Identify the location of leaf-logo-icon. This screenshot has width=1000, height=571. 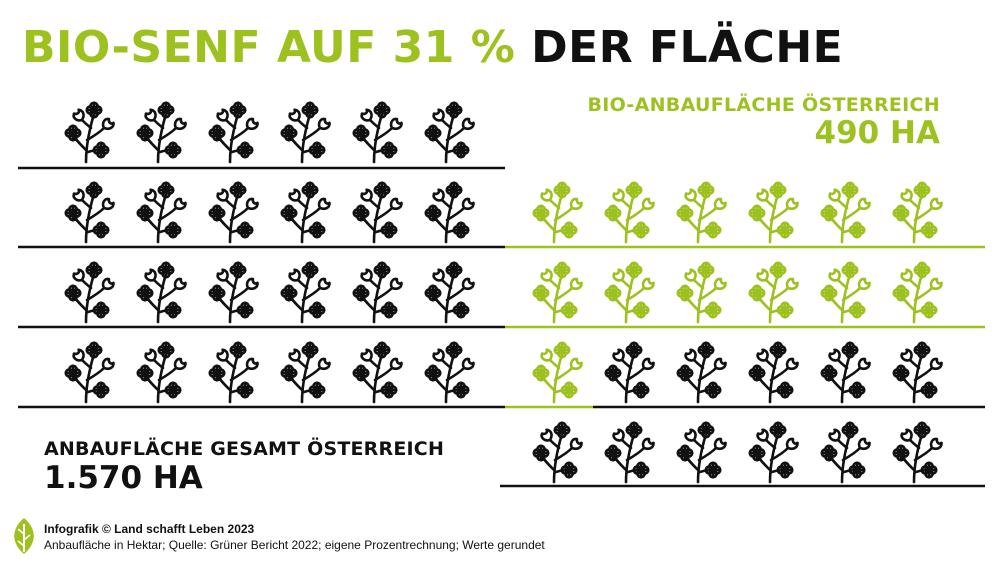
(24, 536).